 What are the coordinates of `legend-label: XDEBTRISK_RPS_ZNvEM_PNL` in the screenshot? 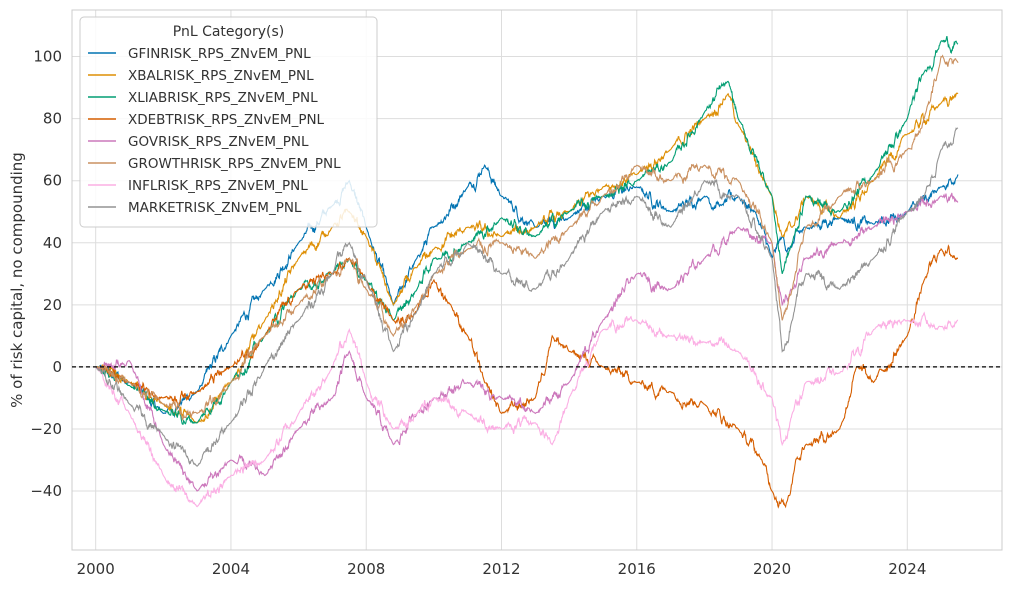 It's located at (226, 120).